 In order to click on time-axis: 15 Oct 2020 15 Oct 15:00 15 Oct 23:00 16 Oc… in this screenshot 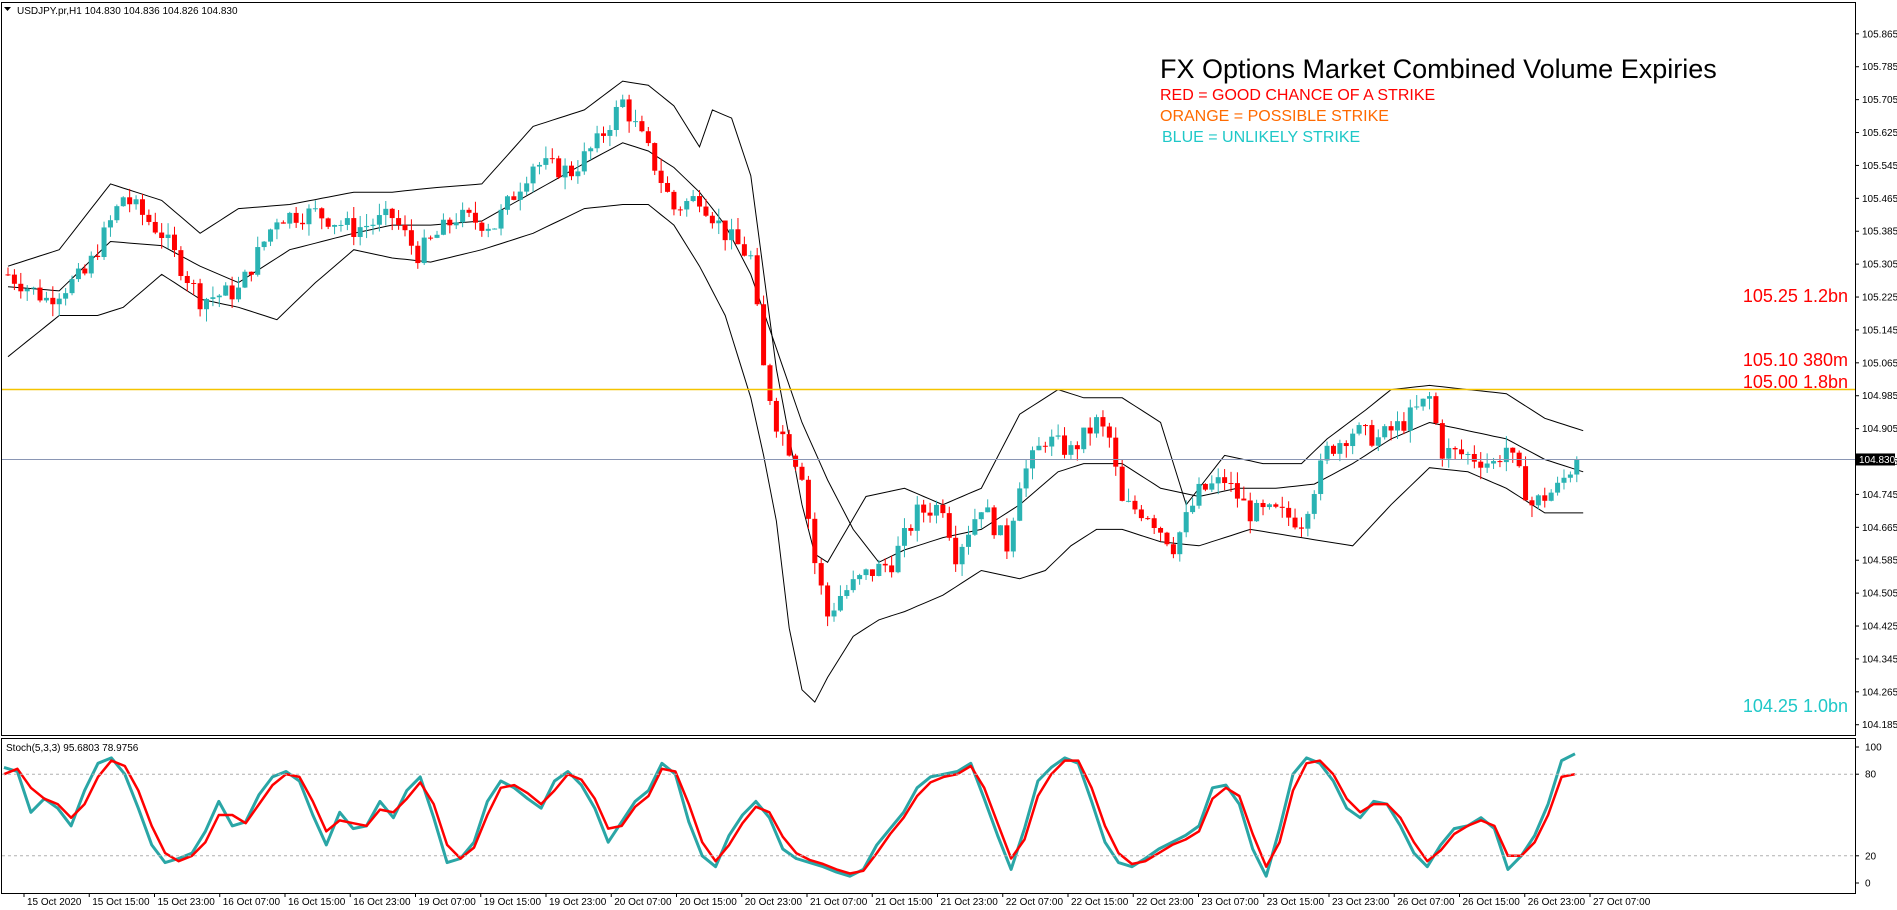, I will do `click(837, 900)`.